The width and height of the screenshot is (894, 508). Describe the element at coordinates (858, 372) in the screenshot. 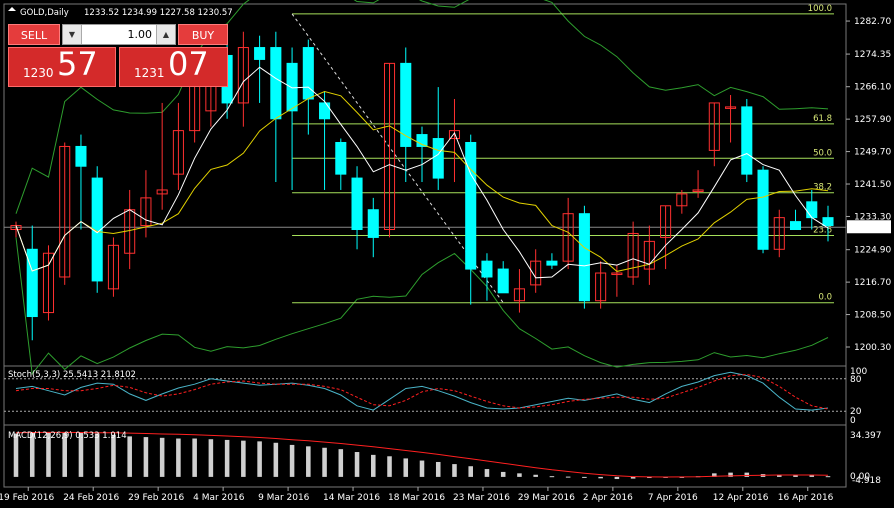

I see `stoch-tick-label: 100` at that location.